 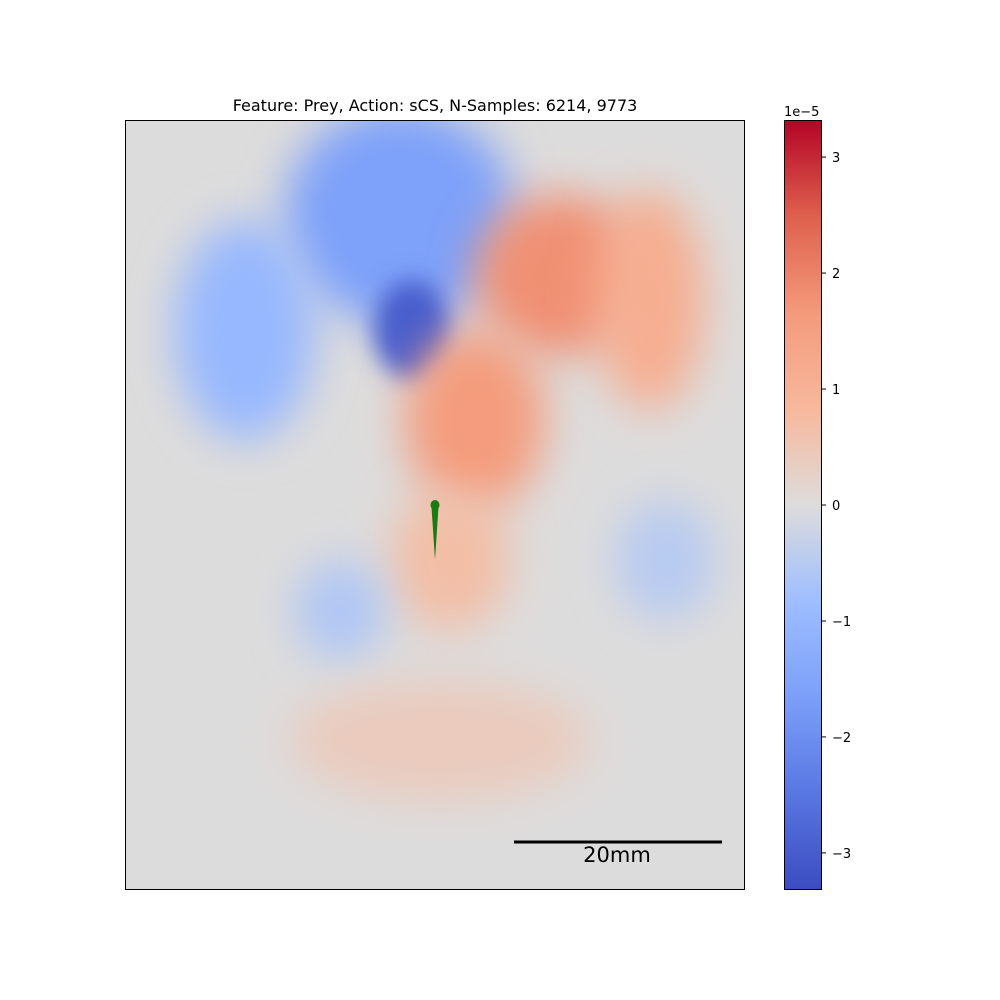 I want to click on fish-tail, so click(x=435, y=533).